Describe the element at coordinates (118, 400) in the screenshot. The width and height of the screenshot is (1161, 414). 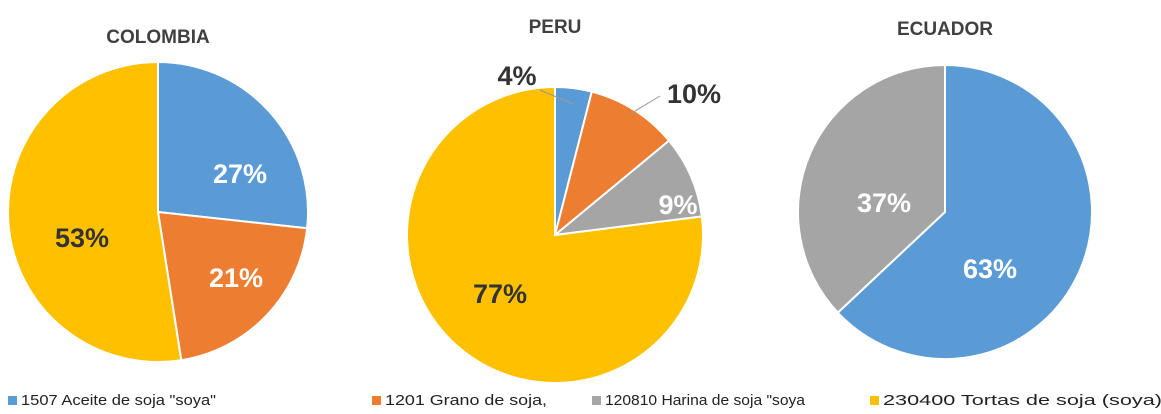
I see `legend-label: 1507 Aceite de soja "soya"` at that location.